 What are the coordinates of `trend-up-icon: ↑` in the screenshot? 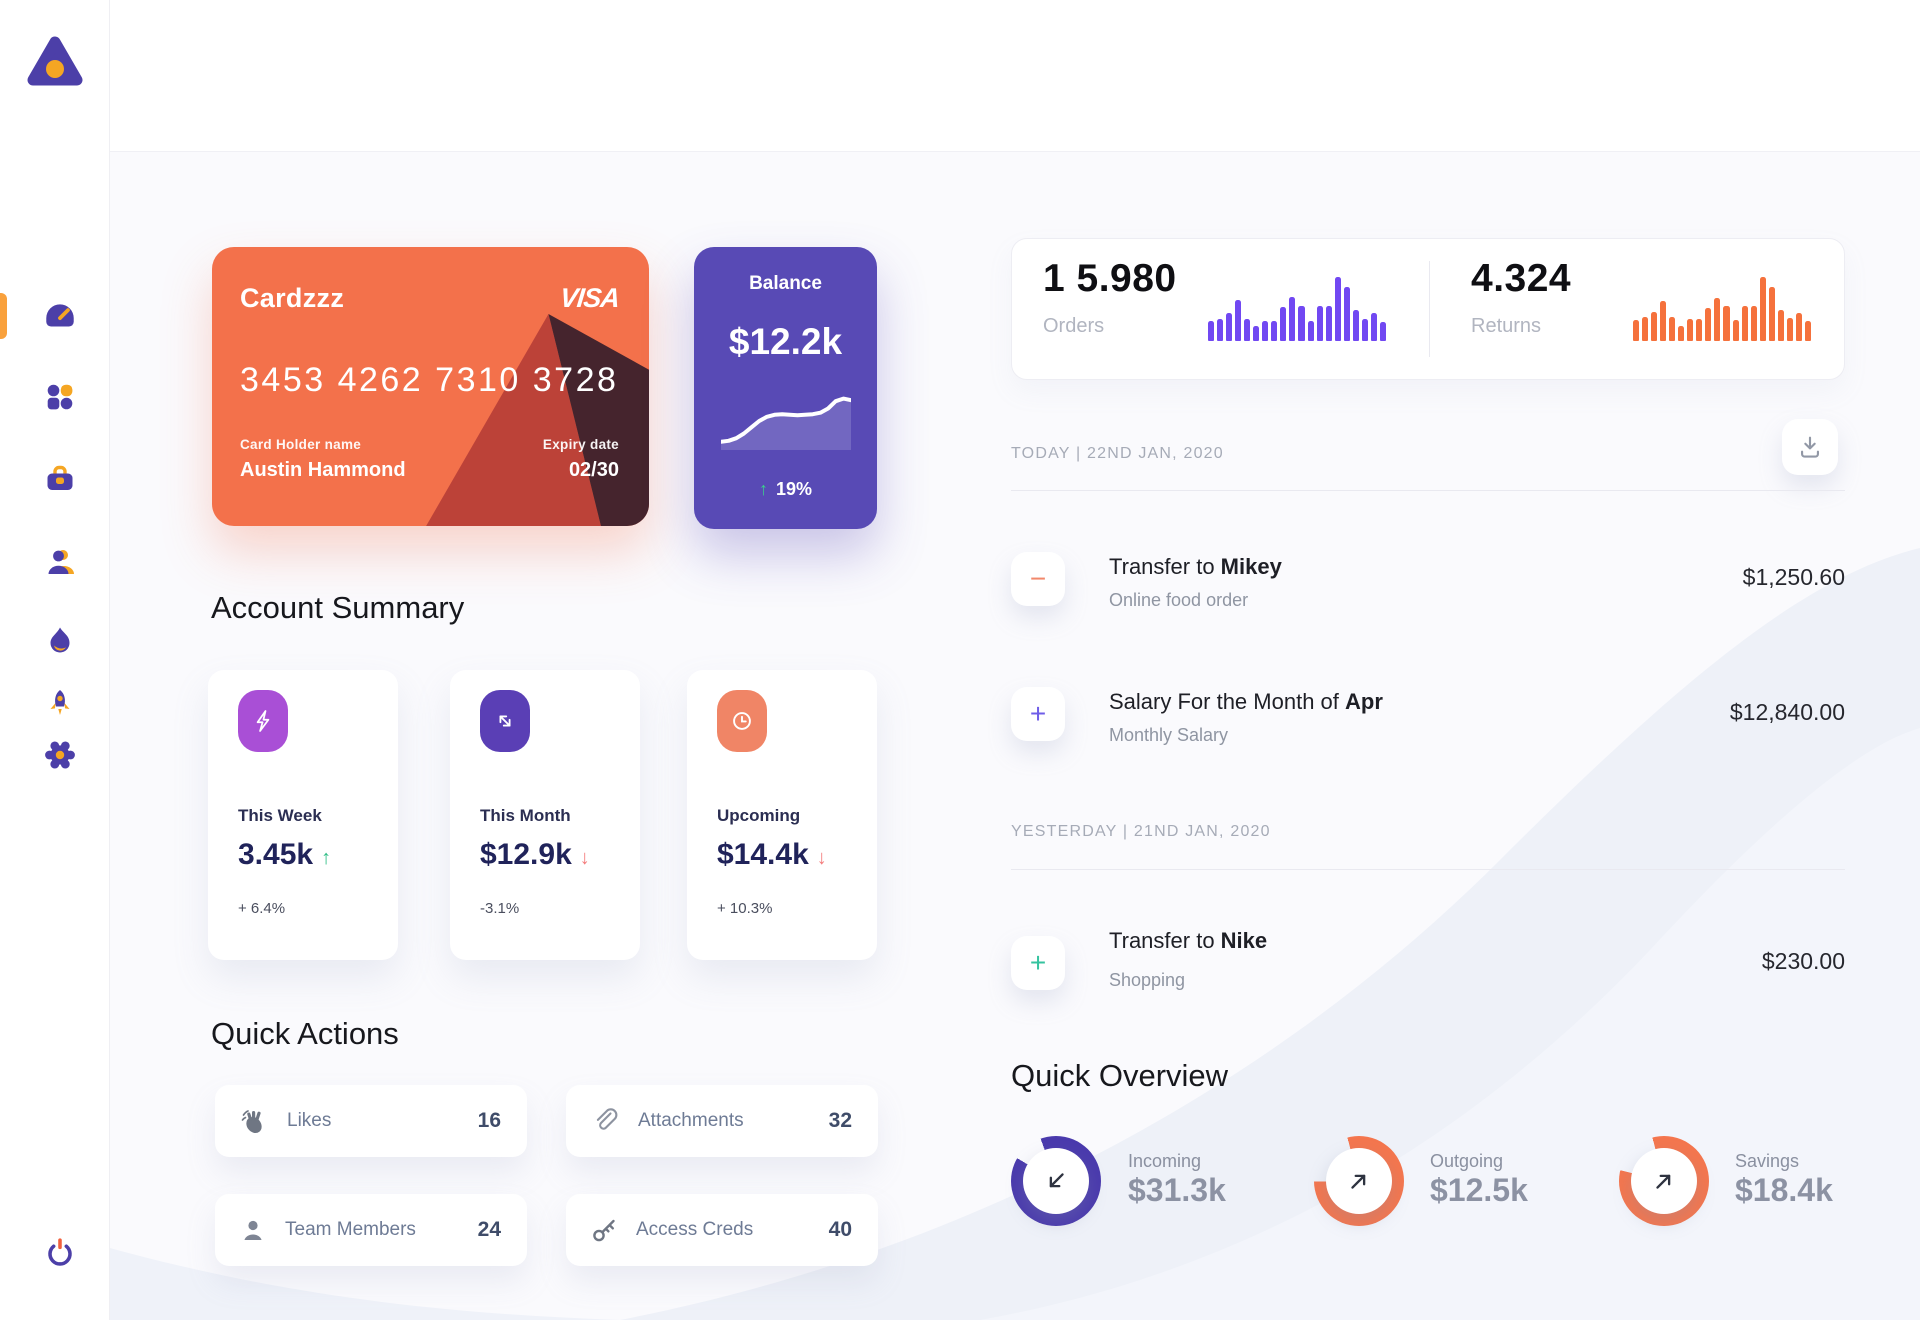 It's located at (326, 858).